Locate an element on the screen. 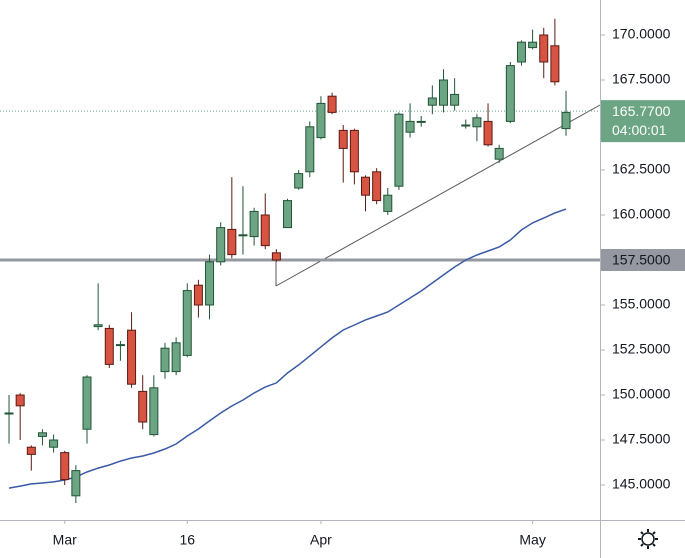  y-tick-label: 170.0000 is located at coordinates (641, 34).